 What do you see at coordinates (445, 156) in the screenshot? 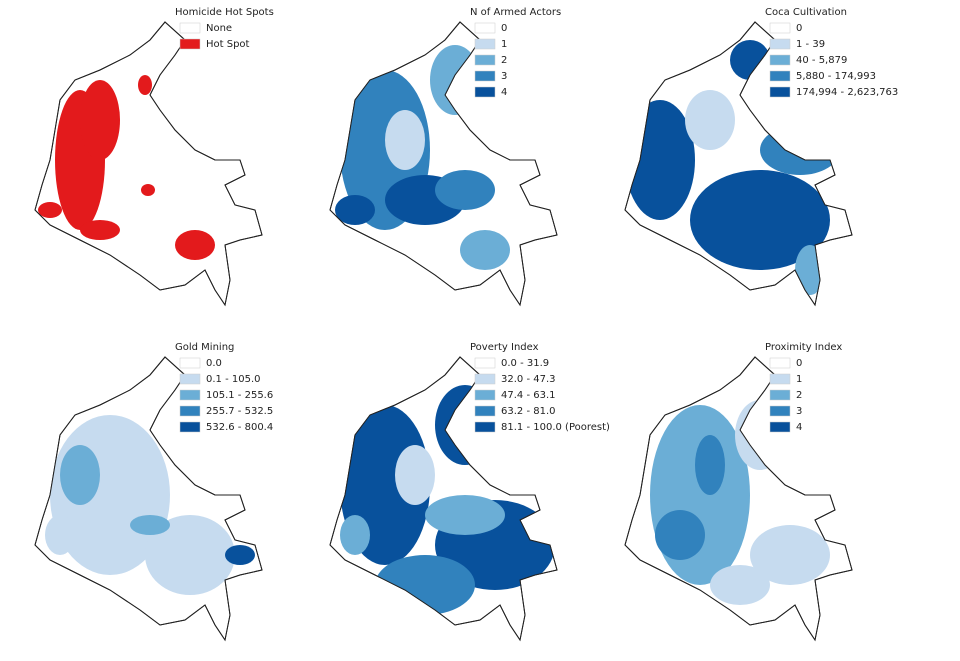
I see `map-panel: N of Armed Actors 0 1 2 3 4` at bounding box center [445, 156].